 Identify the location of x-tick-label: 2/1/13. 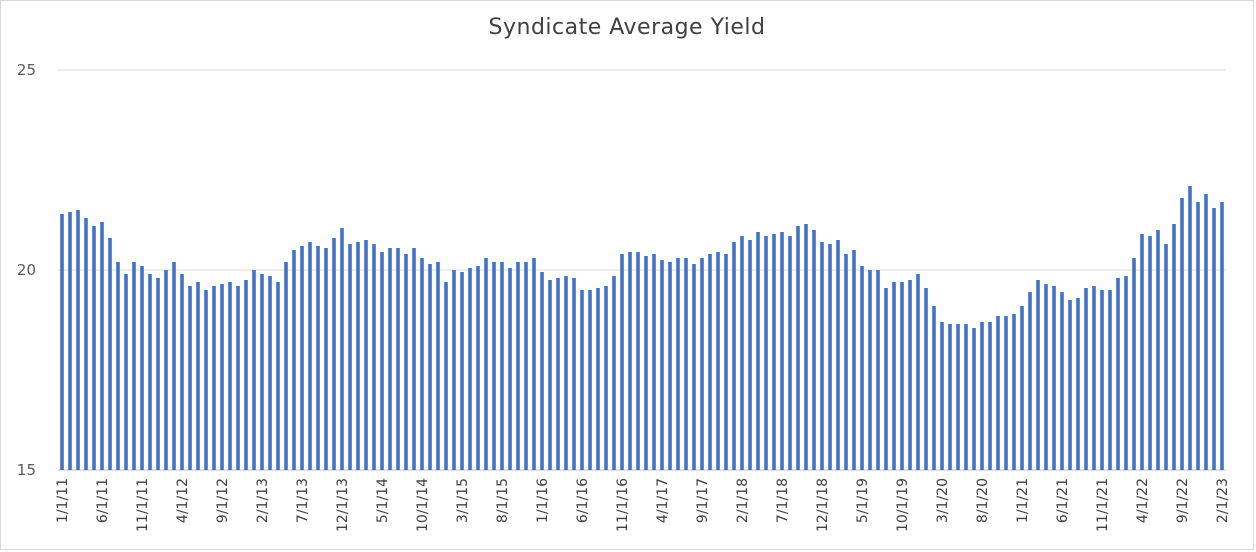
(263, 500).